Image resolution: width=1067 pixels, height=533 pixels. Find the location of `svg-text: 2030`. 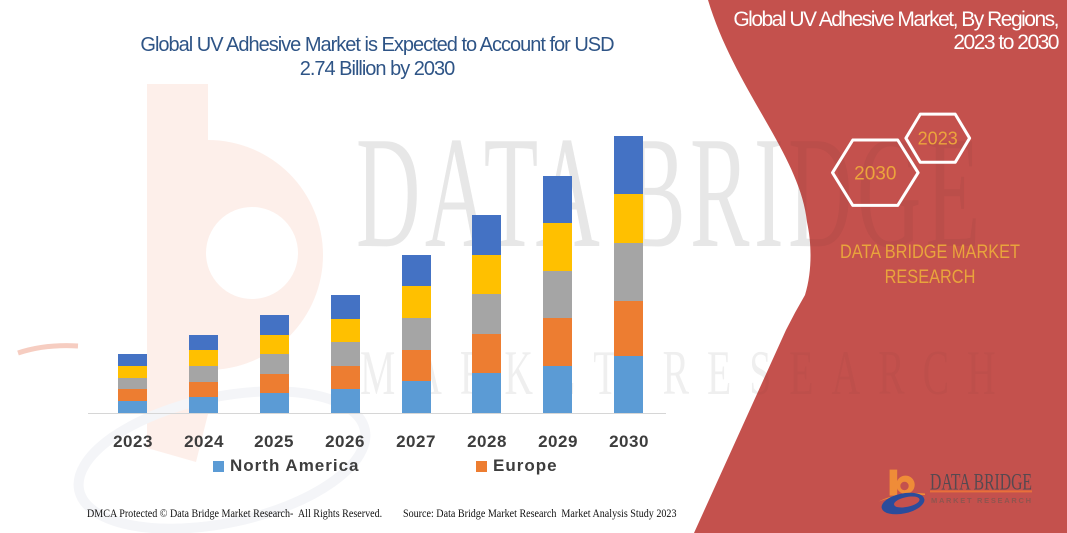

svg-text: 2030 is located at coordinates (875, 174).